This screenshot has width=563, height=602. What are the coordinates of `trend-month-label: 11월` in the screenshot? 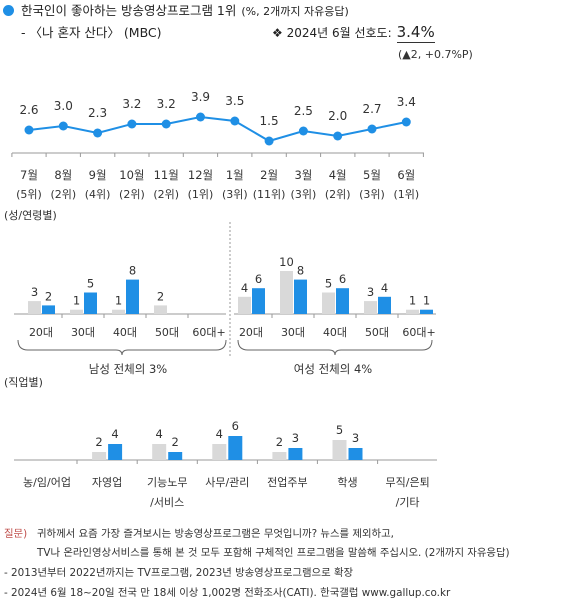 It's located at (166, 175).